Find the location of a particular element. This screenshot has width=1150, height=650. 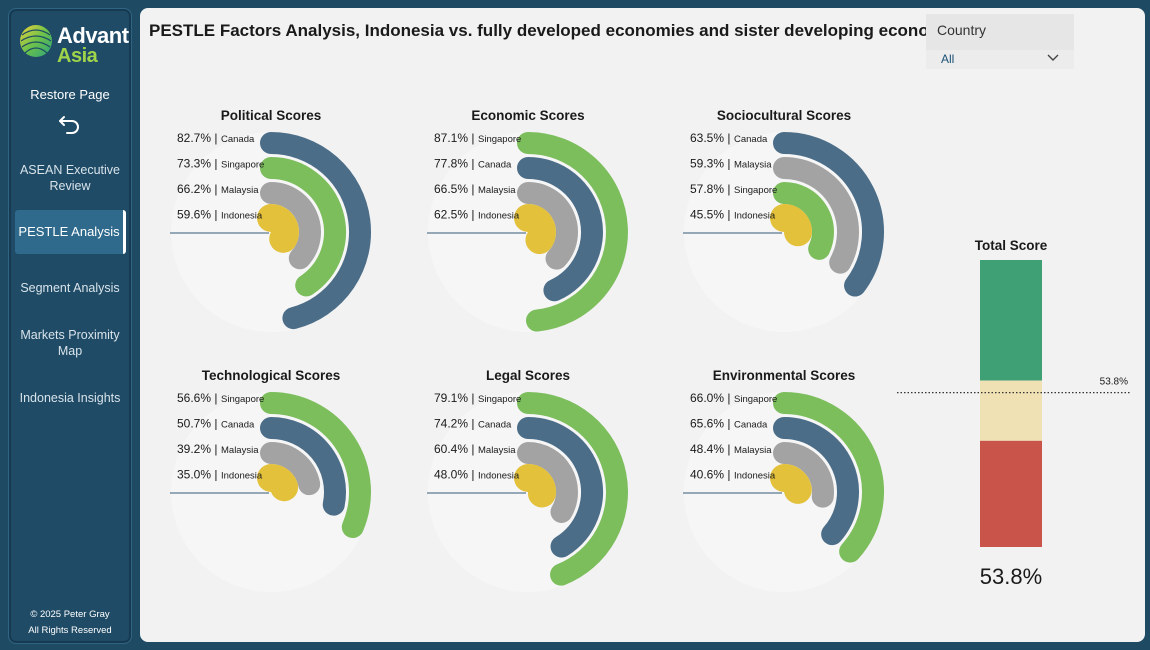

value-label-indonesia: 40.6% | is located at coordinates (710, 475).